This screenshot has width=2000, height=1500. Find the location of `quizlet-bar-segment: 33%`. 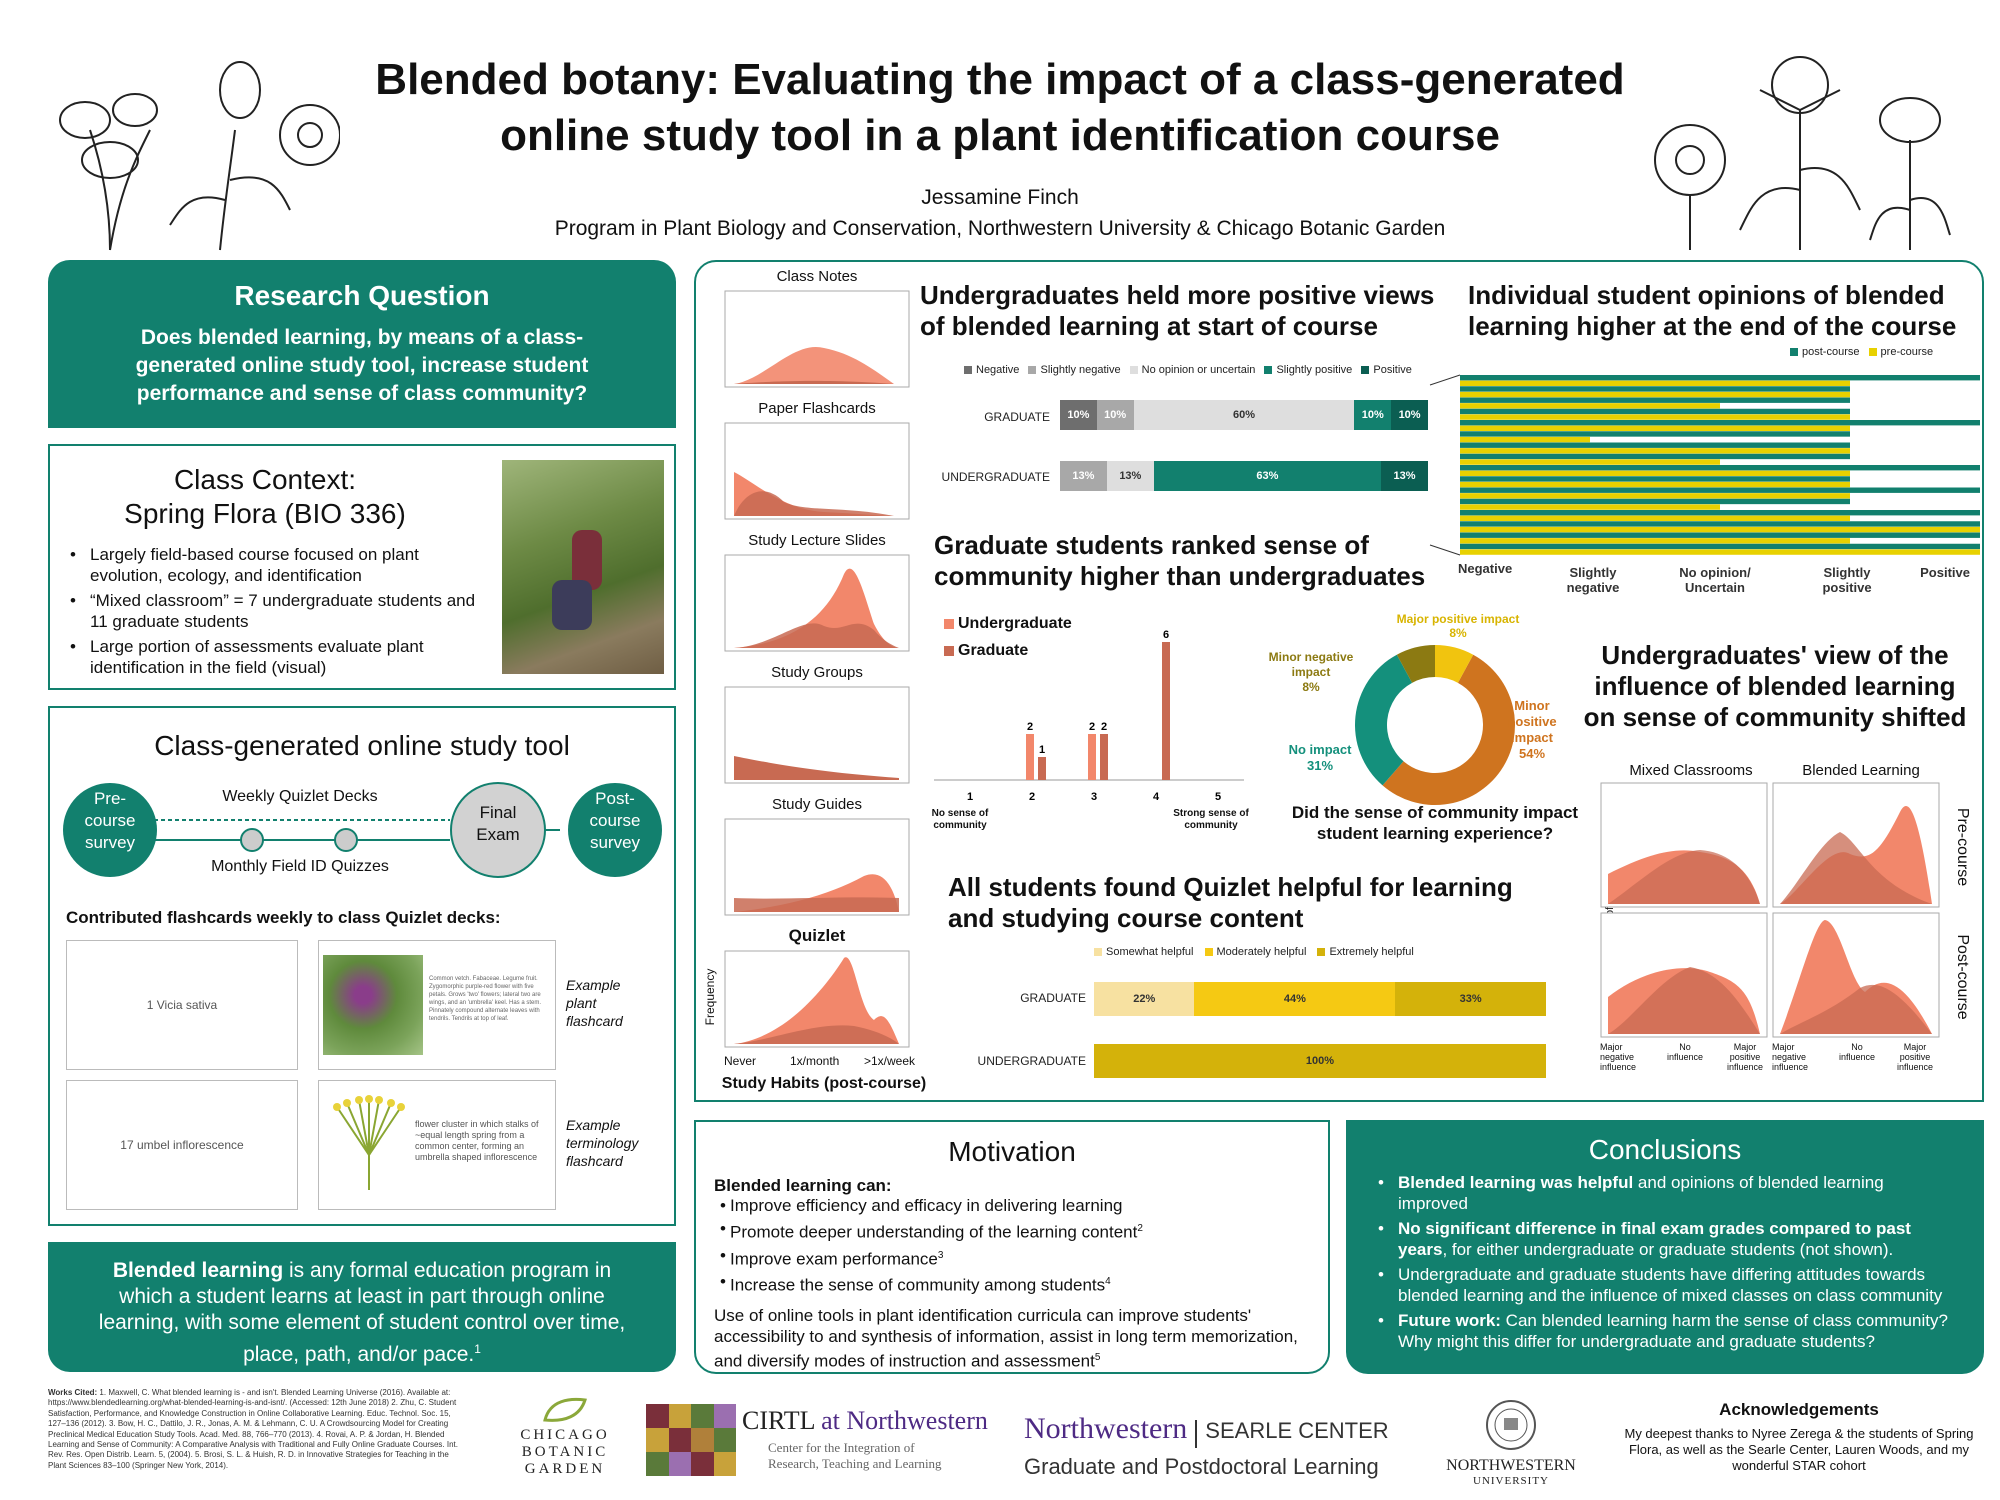

quizlet-bar-segment: 33% is located at coordinates (1470, 999).